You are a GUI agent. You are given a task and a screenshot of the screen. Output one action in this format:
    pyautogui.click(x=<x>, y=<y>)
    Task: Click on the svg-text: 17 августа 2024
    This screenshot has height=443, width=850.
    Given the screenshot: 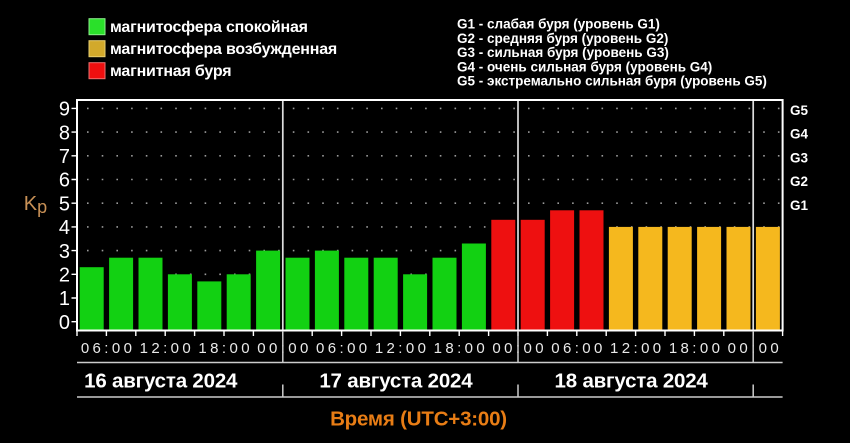 What is the action you would take?
    pyautogui.click(x=396, y=381)
    